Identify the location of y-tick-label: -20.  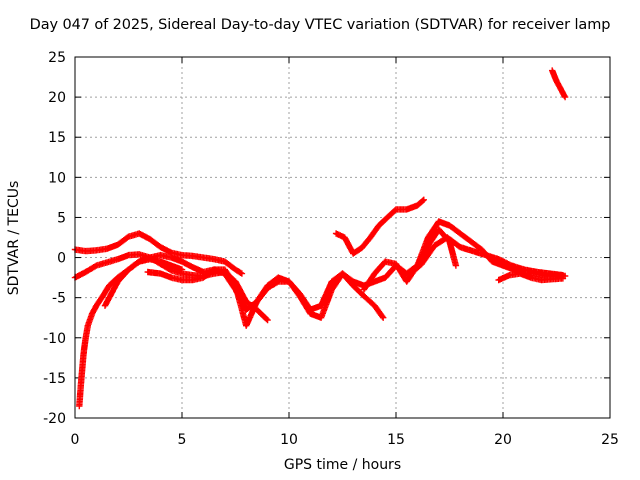
(54, 419).